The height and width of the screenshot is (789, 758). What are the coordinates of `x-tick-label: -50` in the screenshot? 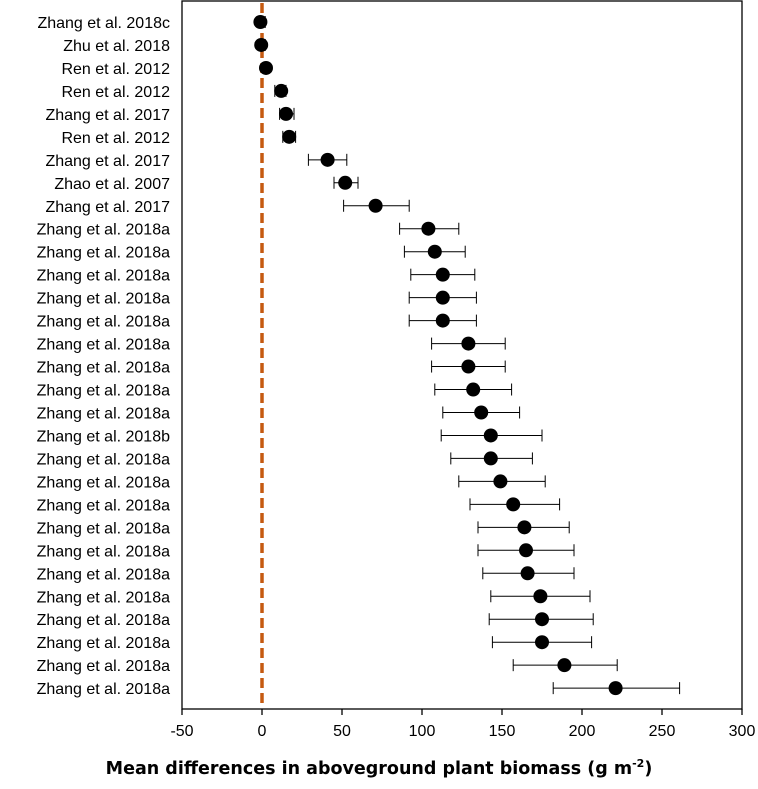 It's located at (181, 731).